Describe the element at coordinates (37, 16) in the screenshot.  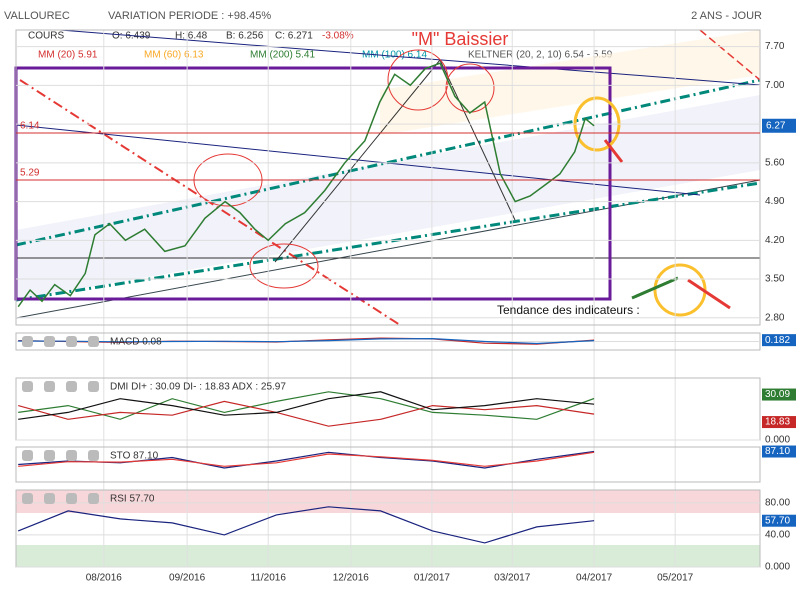
I see `symbol: VALLOUREC` at that location.